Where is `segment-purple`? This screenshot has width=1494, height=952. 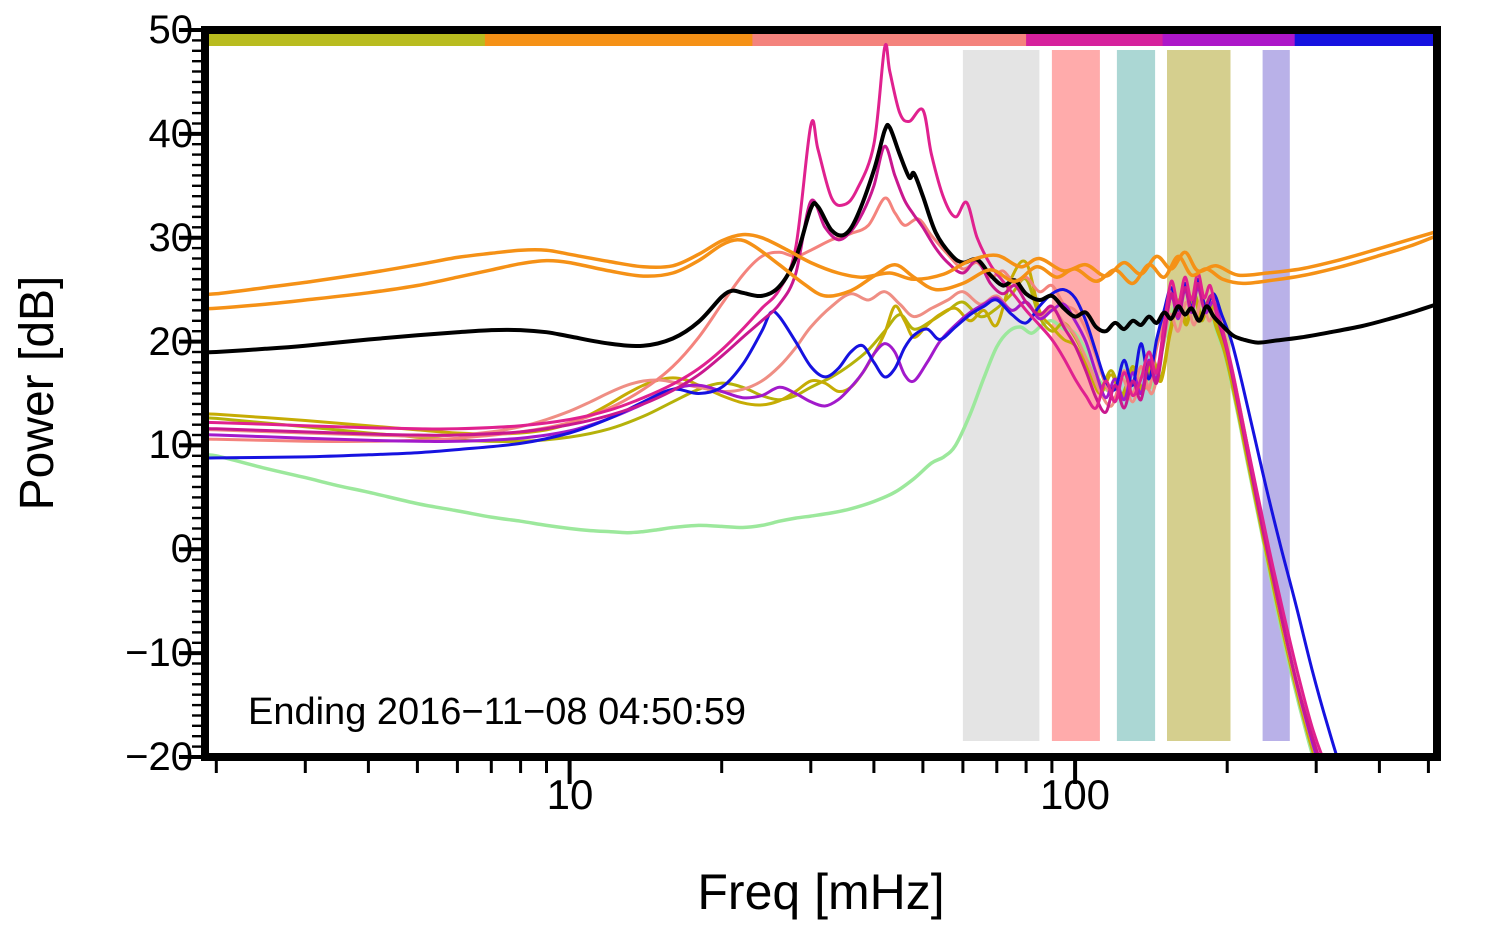 segment-purple is located at coordinates (1229, 40).